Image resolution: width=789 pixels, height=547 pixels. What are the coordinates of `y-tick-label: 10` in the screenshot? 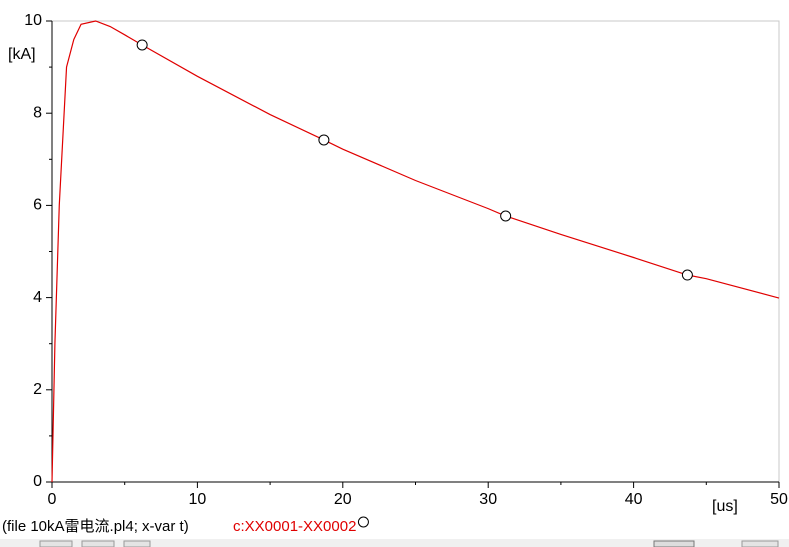 It's located at (33, 20).